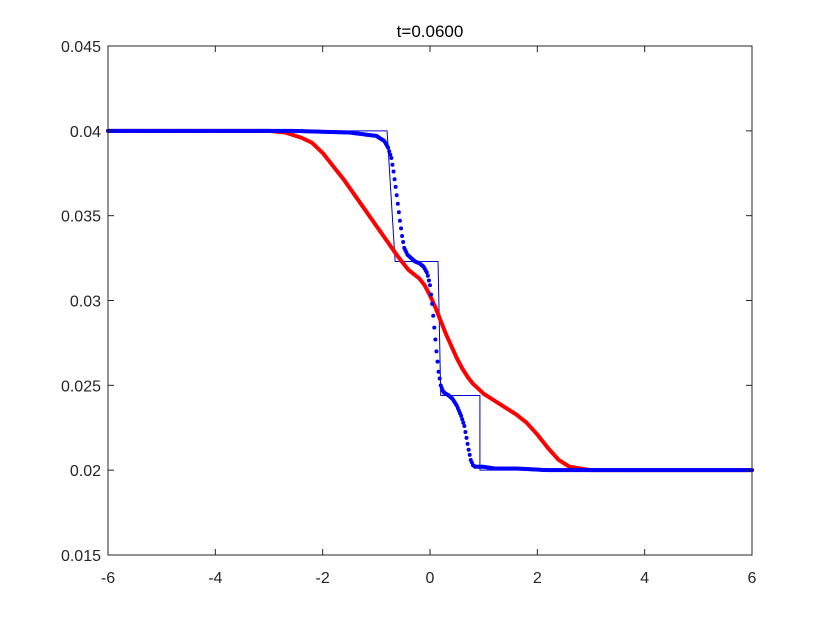  I want to click on y-tick-label: 0.025, so click(81, 386).